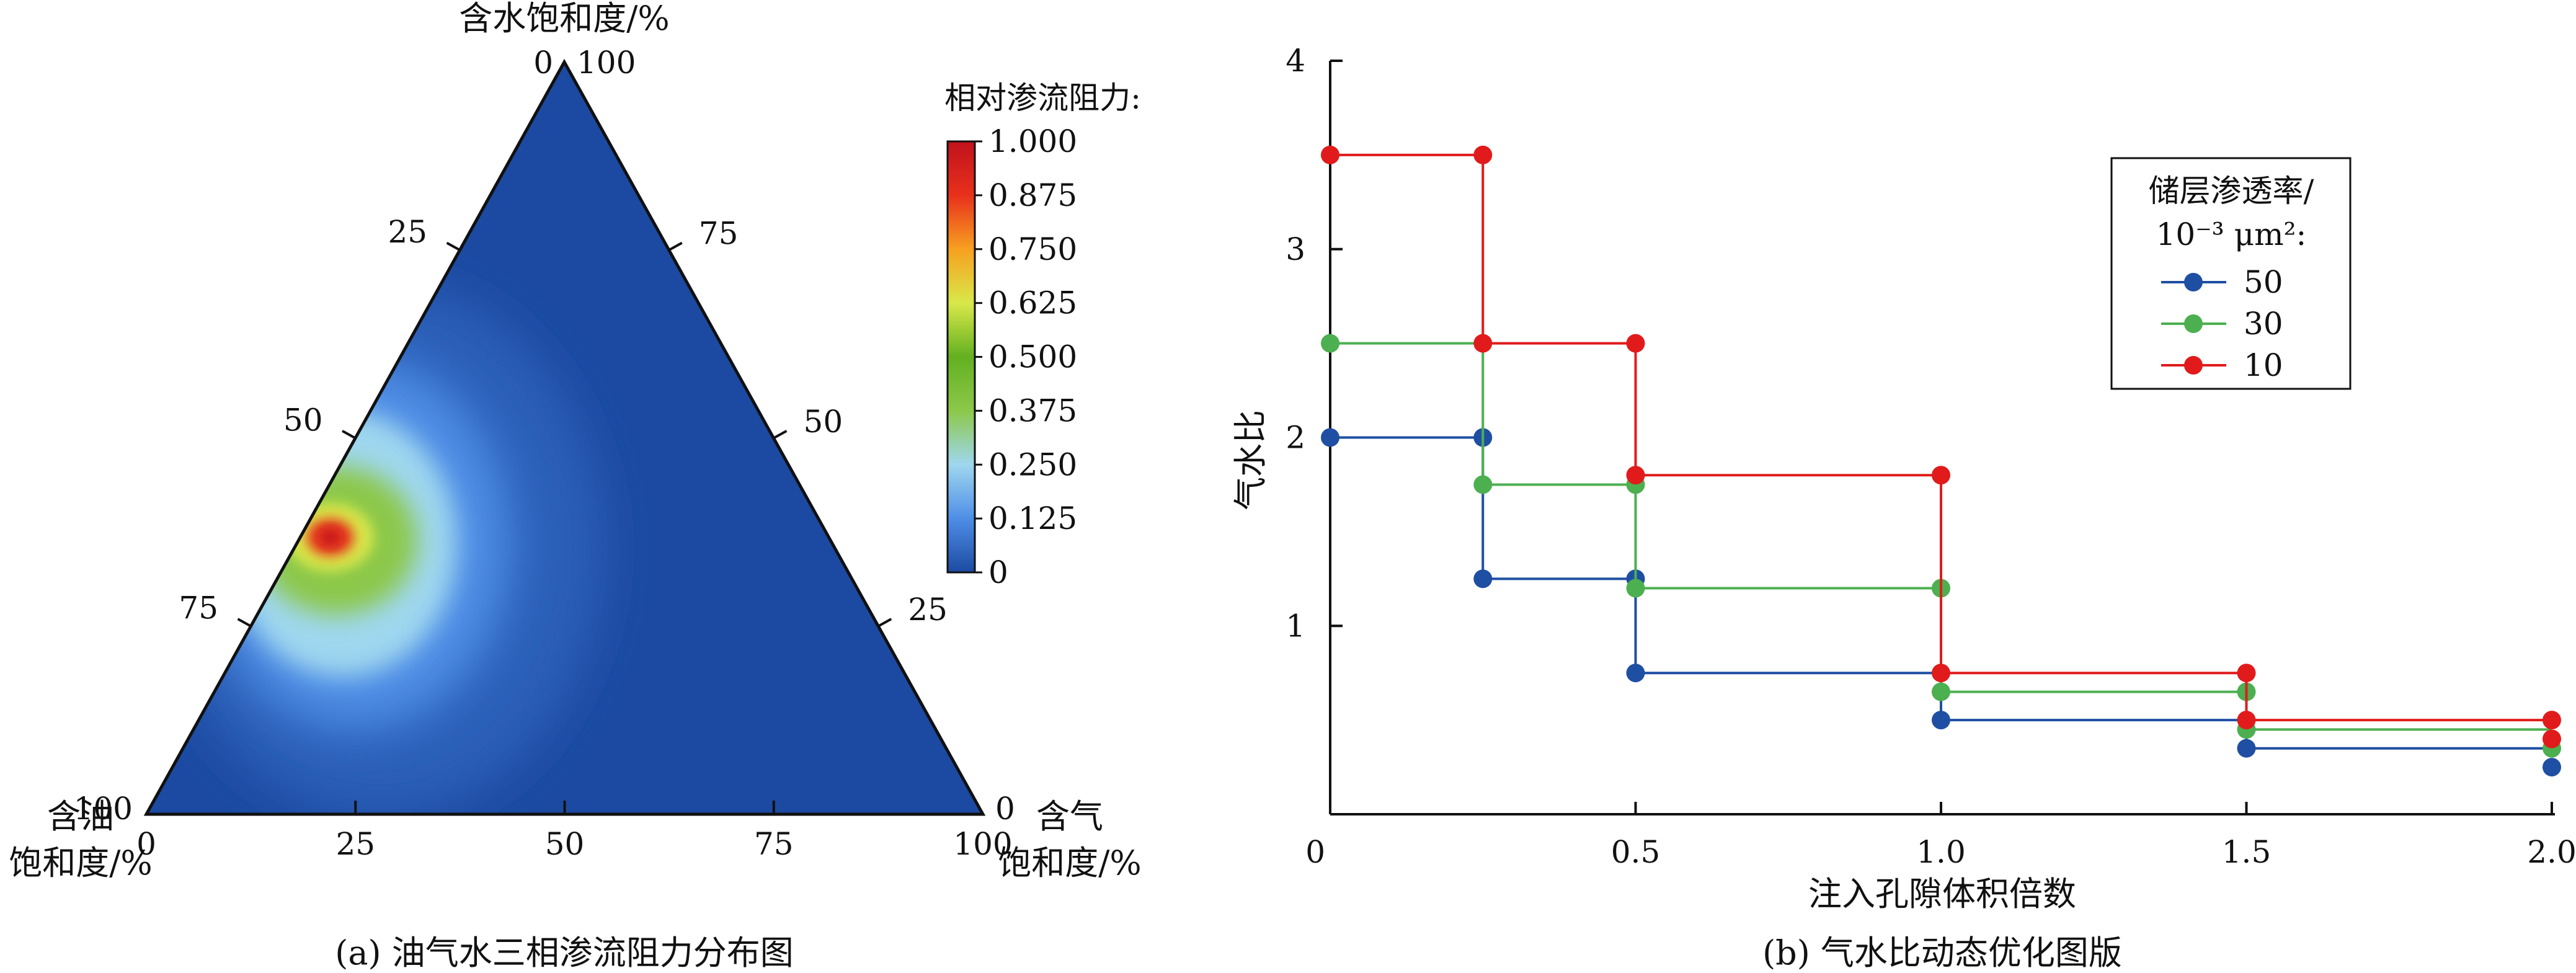 Image resolution: width=2576 pixels, height=973 pixels. Describe the element at coordinates (564, 19) in the screenshot. I see `water-axis-label: 含水饱和度/%` at that location.